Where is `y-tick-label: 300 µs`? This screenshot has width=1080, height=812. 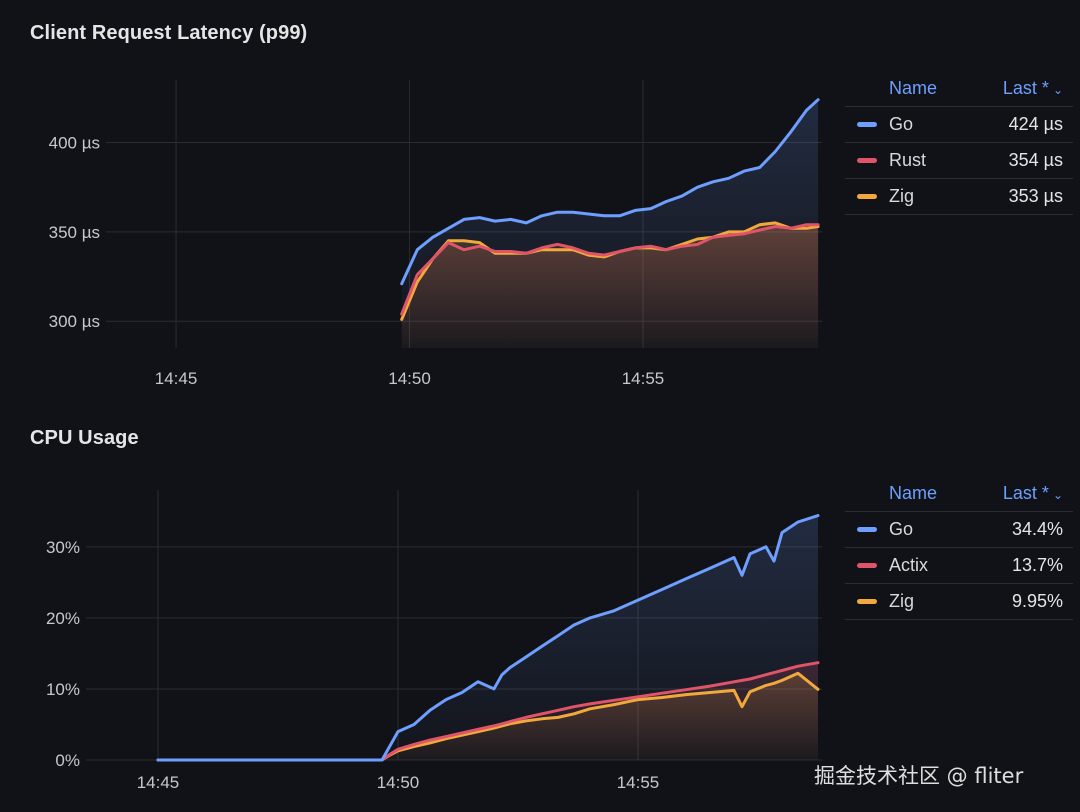 y-tick-label: 300 µs is located at coordinates (74, 321).